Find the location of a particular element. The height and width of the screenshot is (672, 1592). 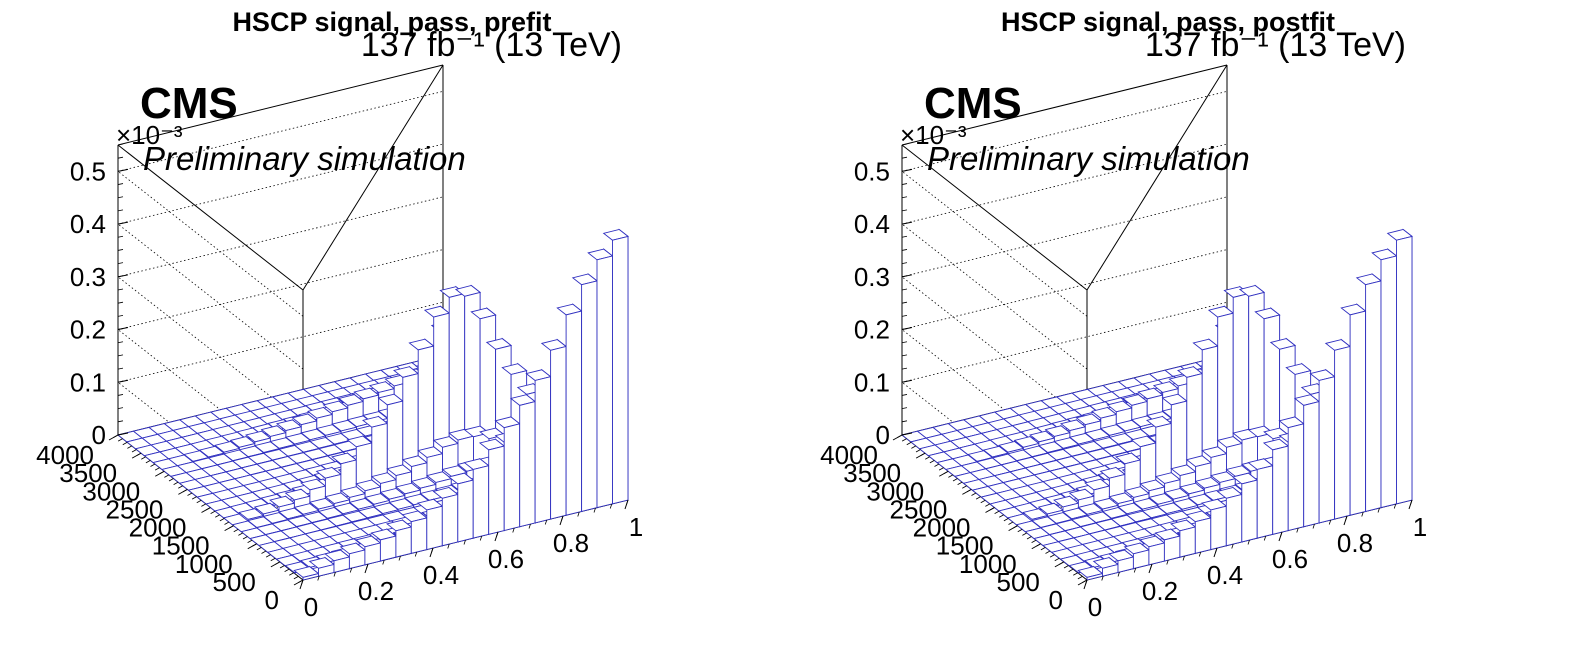

y-tick-label: 500 is located at coordinates (233, 582).